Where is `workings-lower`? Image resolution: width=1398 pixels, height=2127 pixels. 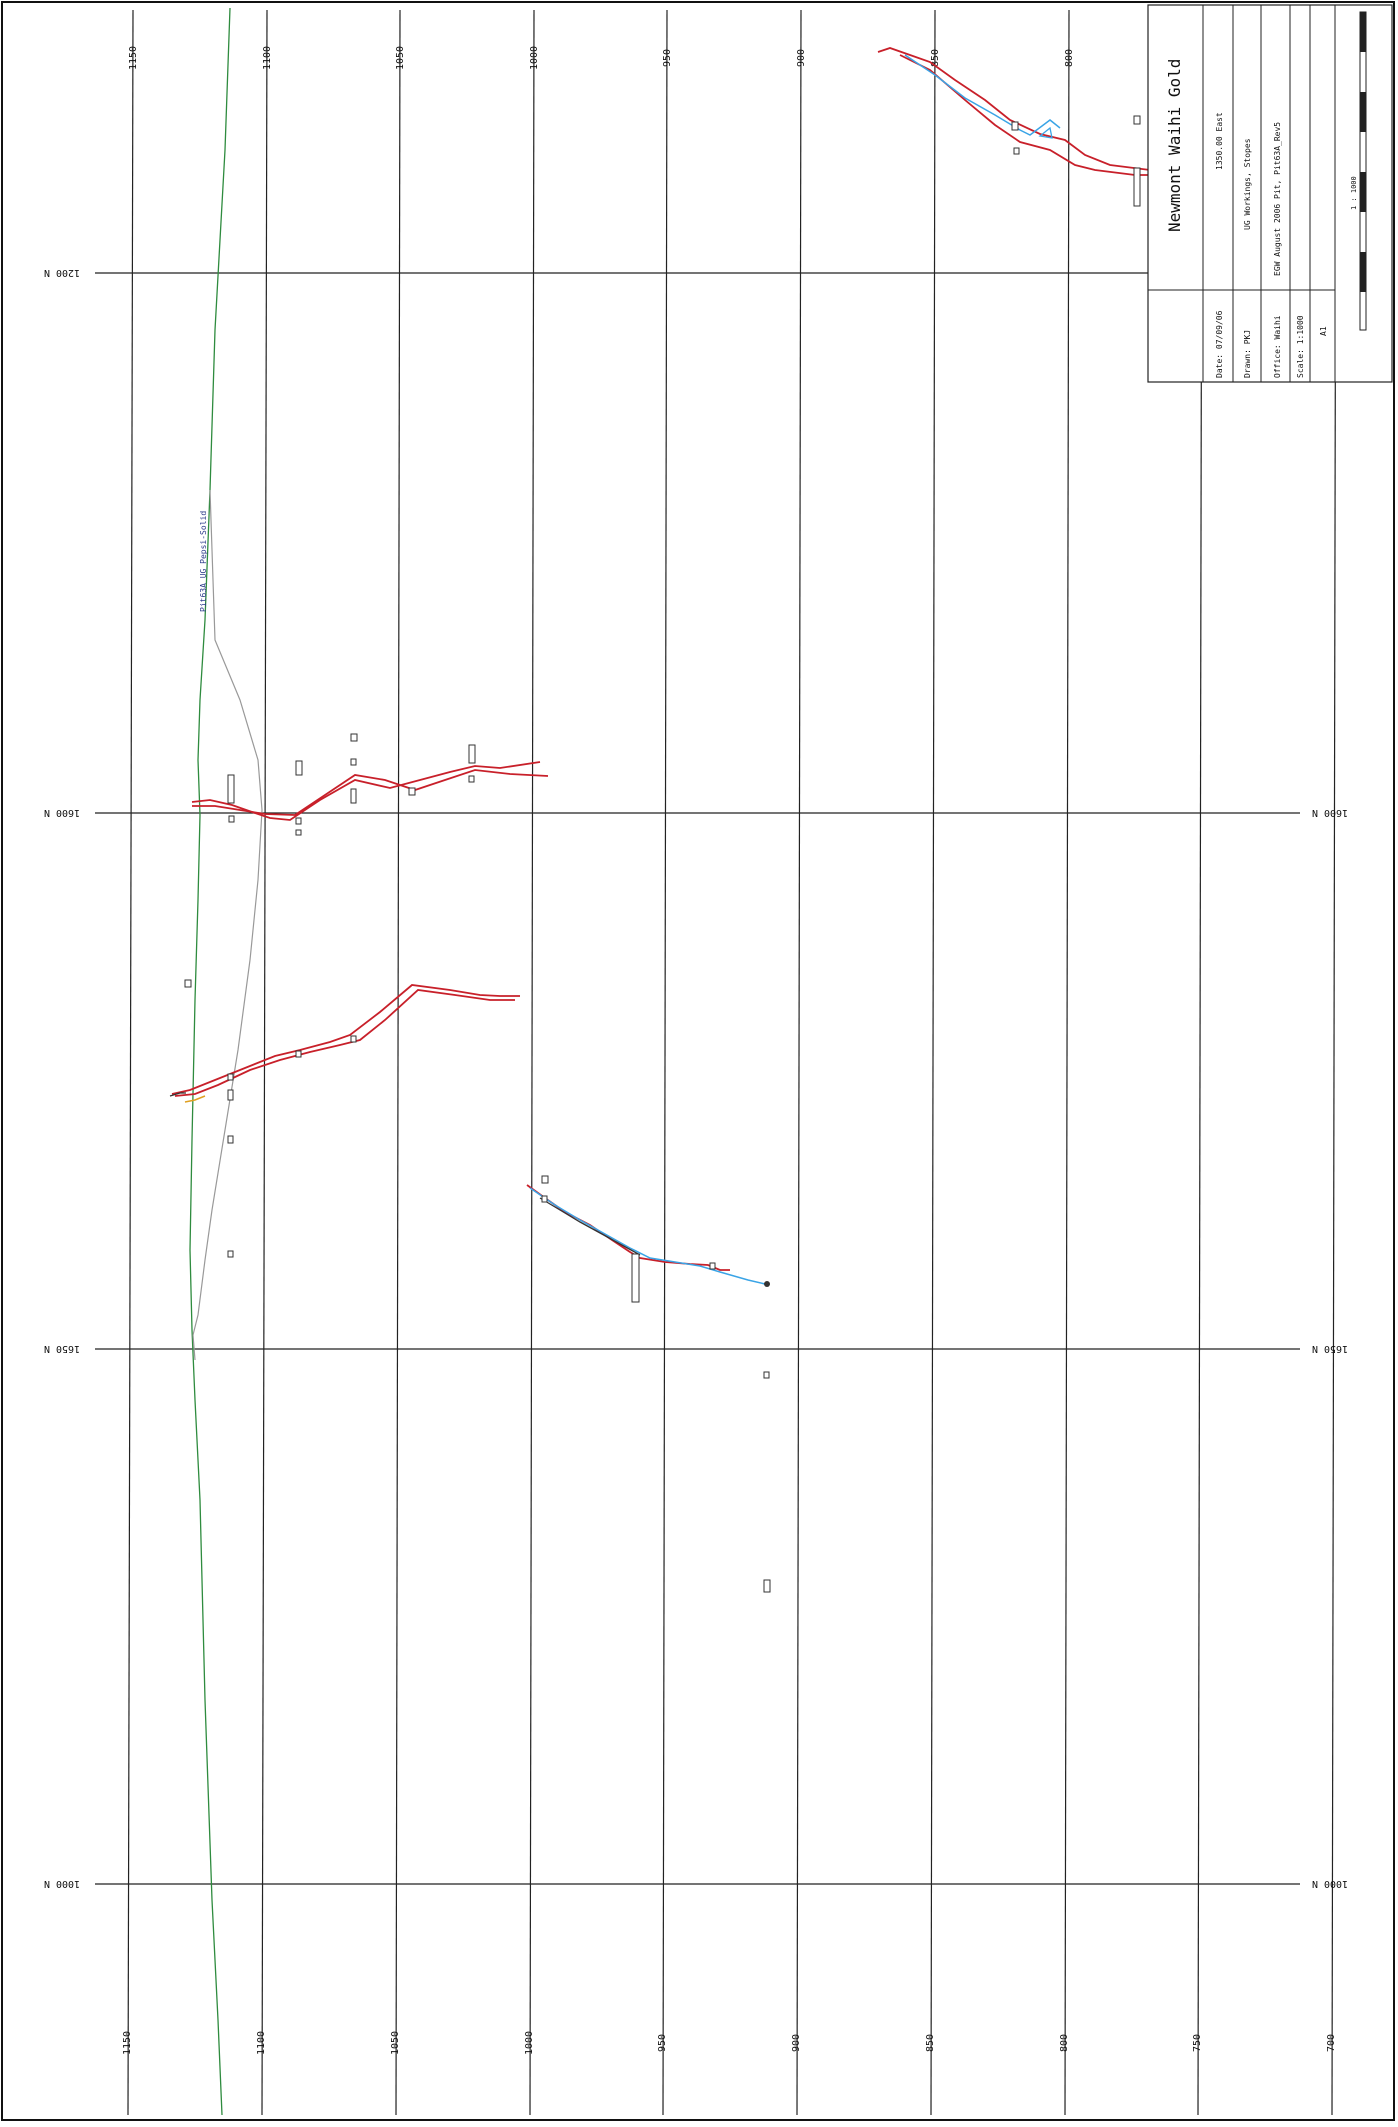
workings-lower is located at coordinates (648, 1235).